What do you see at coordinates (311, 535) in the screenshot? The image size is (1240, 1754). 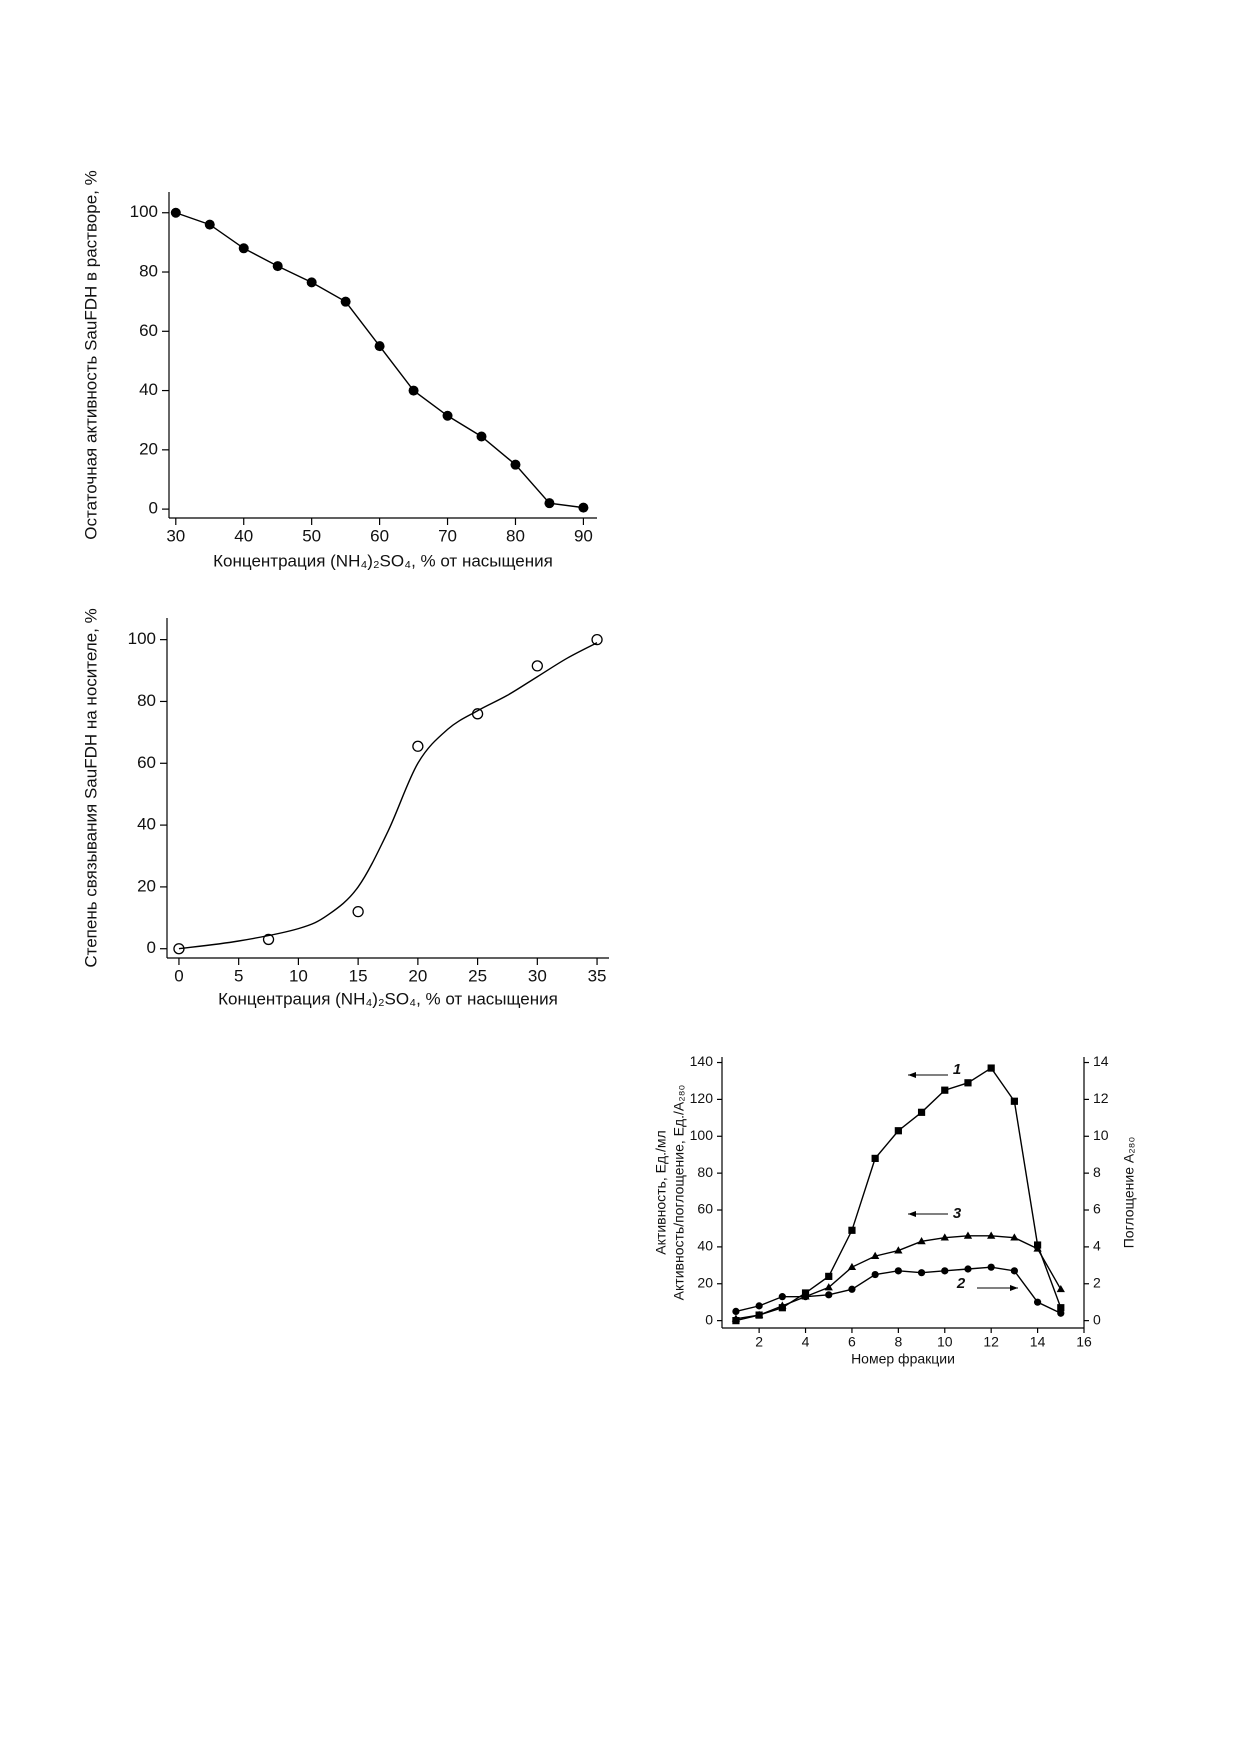 I see `x-tick-label: 50` at bounding box center [311, 535].